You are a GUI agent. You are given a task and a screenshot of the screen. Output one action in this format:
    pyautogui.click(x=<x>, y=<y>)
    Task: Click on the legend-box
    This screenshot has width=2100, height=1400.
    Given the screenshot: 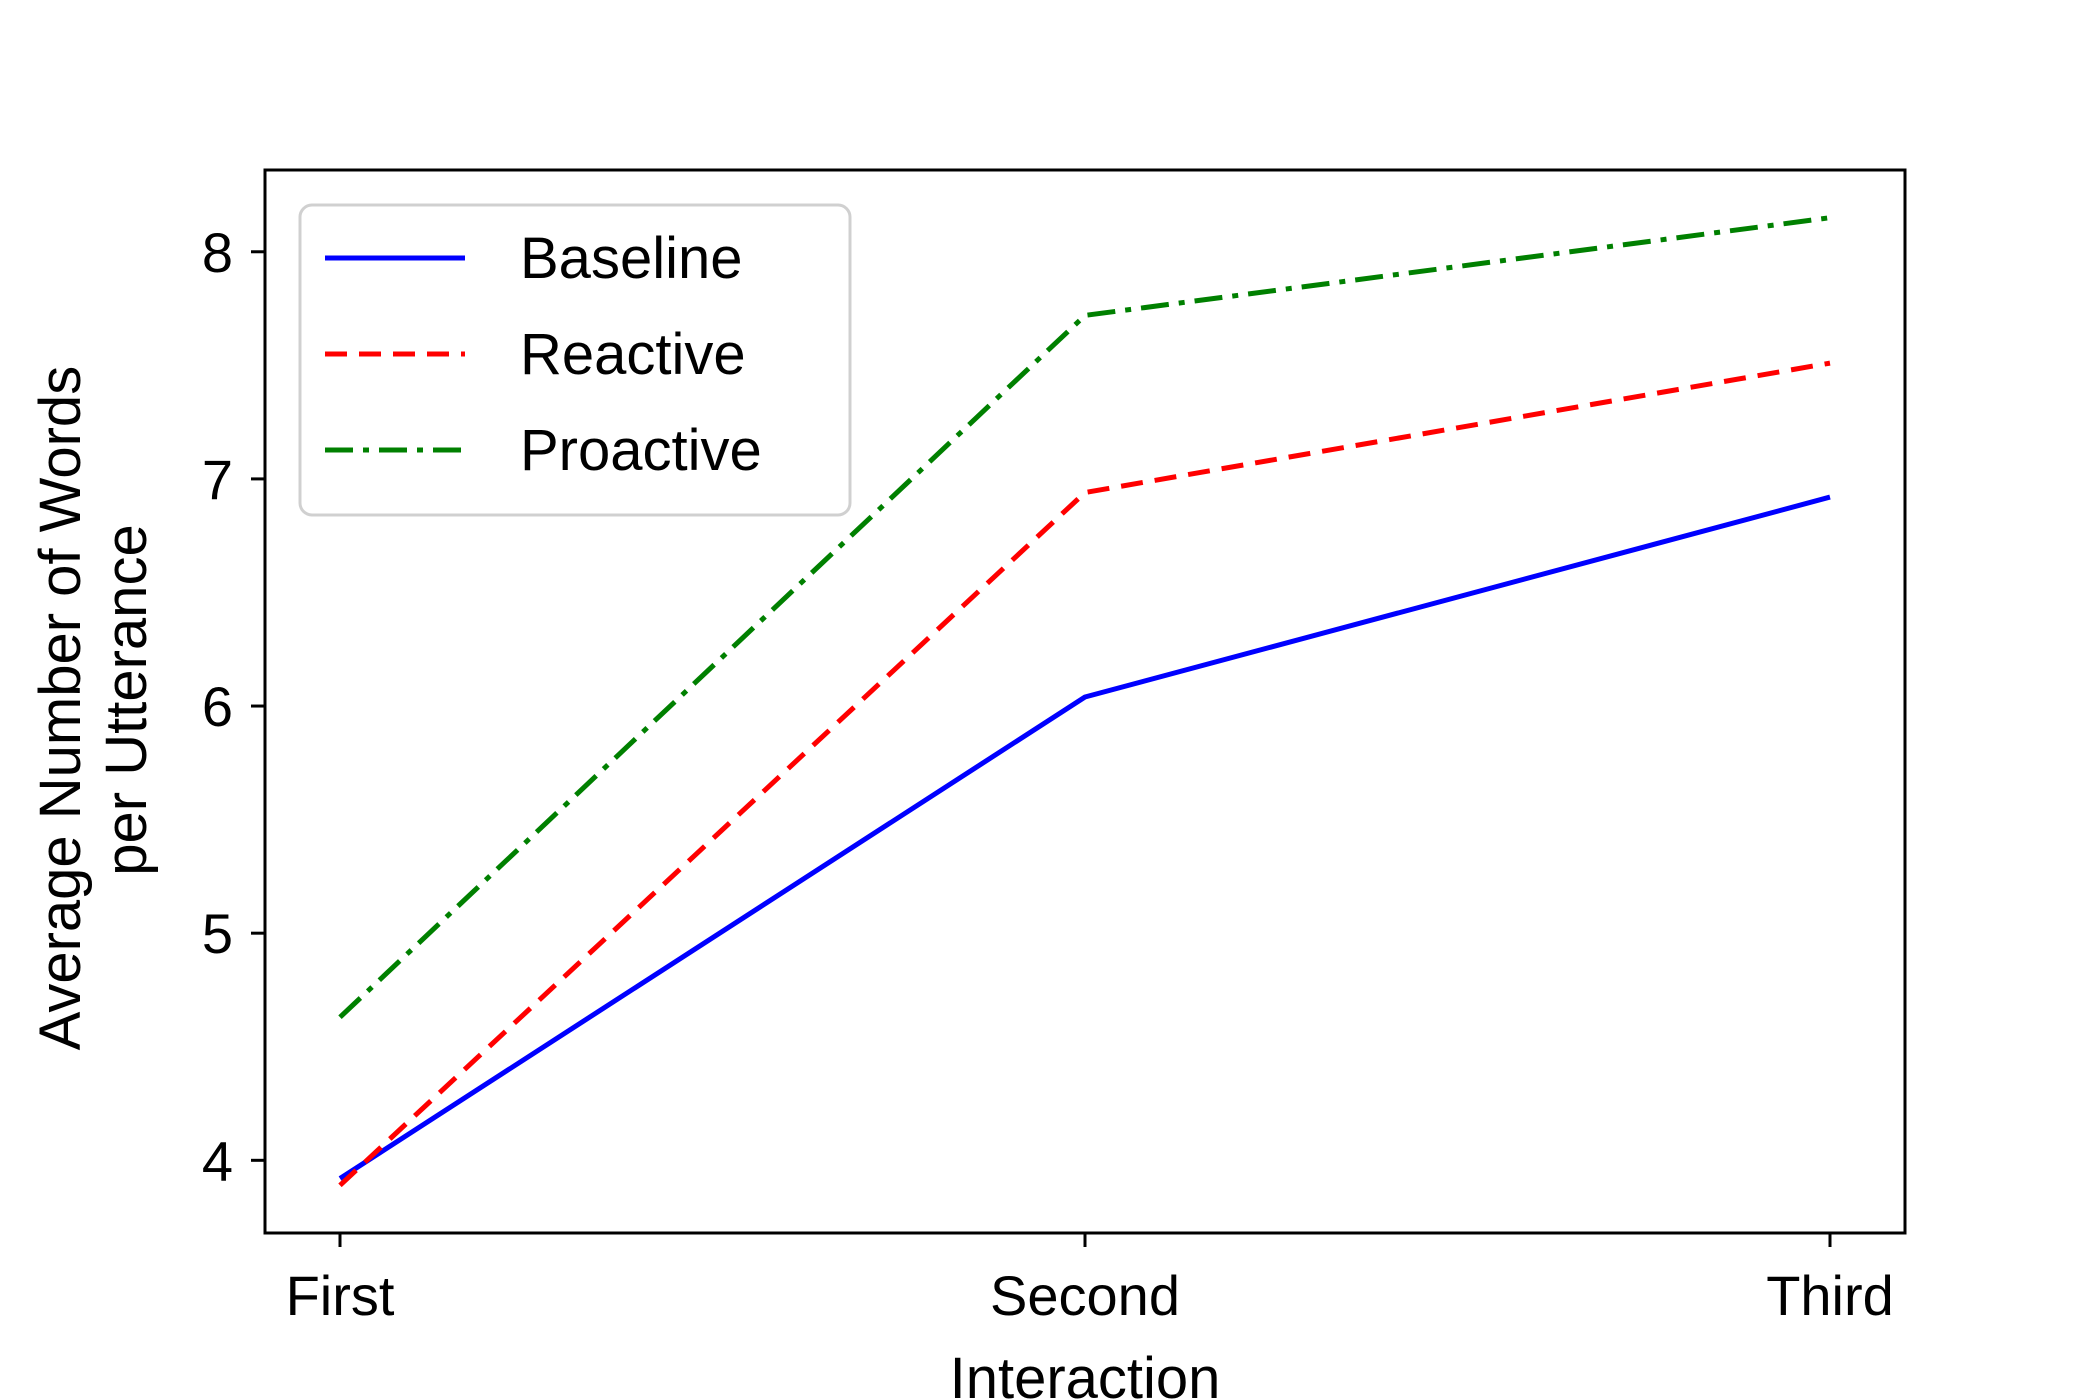 What is the action you would take?
    pyautogui.click(x=575, y=360)
    